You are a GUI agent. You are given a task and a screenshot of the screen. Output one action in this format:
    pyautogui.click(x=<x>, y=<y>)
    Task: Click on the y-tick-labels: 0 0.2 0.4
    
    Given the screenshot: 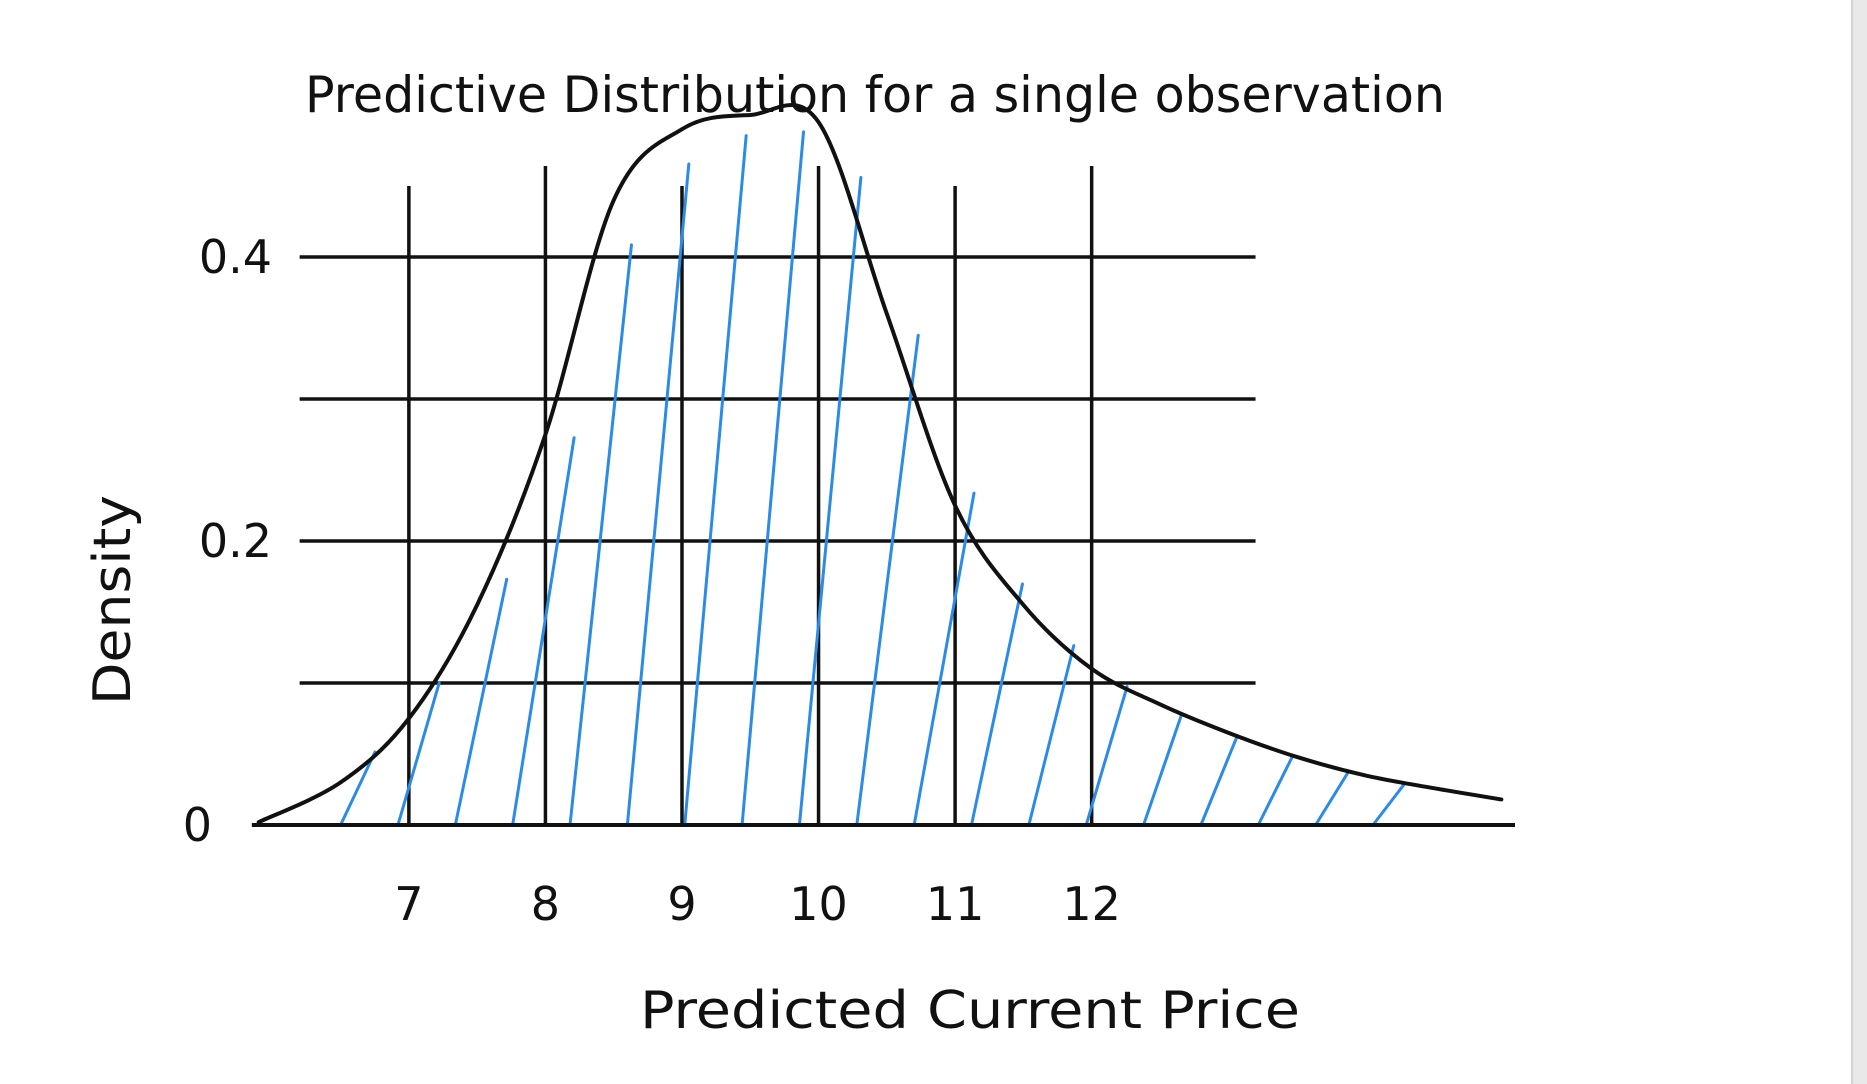 What is the action you would take?
    pyautogui.click(x=227, y=541)
    